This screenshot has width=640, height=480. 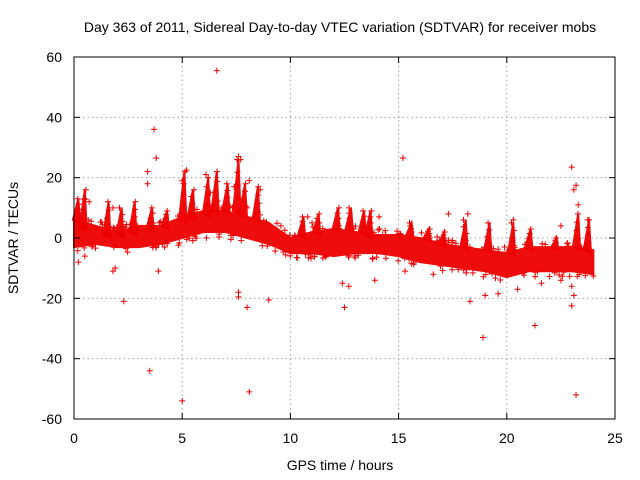 What do you see at coordinates (54, 57) in the screenshot?
I see `y-tick-label: 60` at bounding box center [54, 57].